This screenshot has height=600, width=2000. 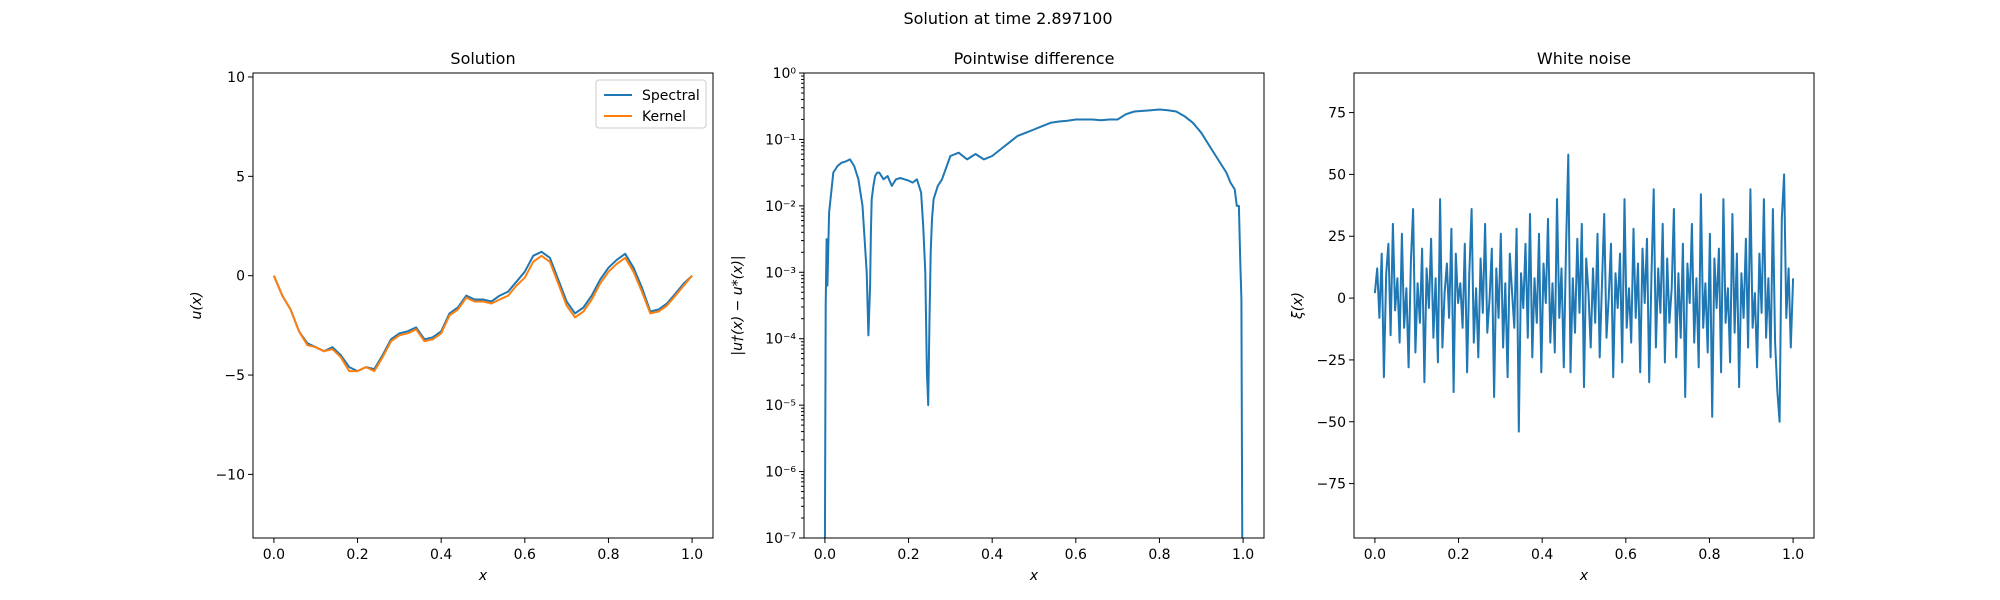 I want to click on y-tick-label: 10⁻³, so click(x=780, y=273).